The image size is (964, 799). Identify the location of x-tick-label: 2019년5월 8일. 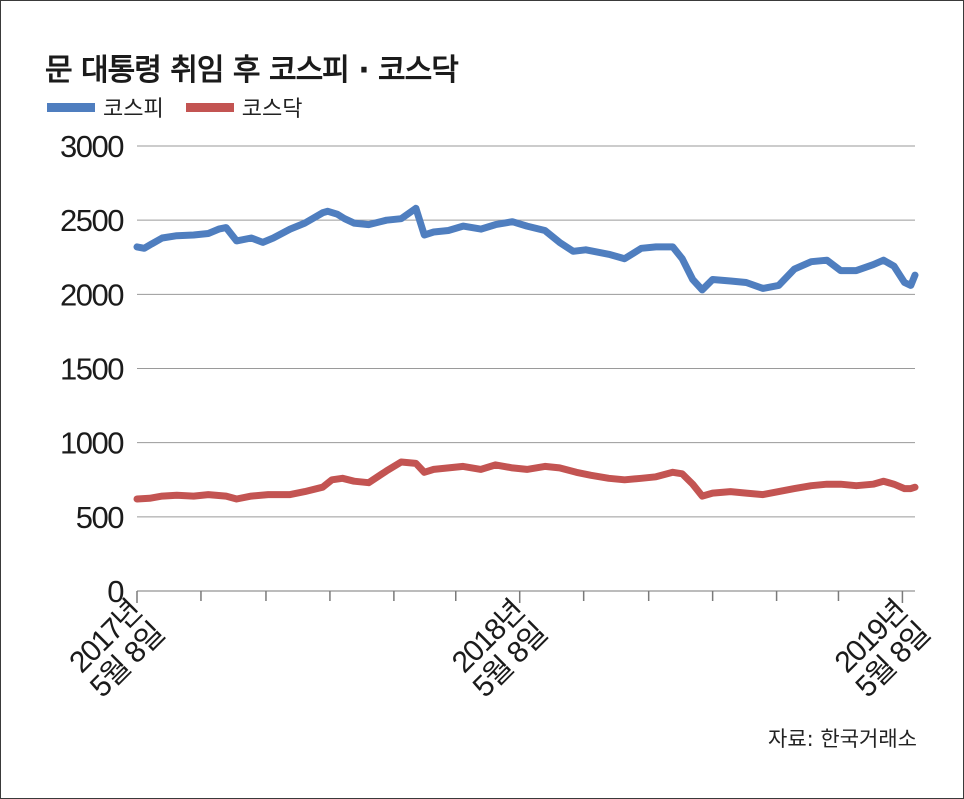
(881, 649).